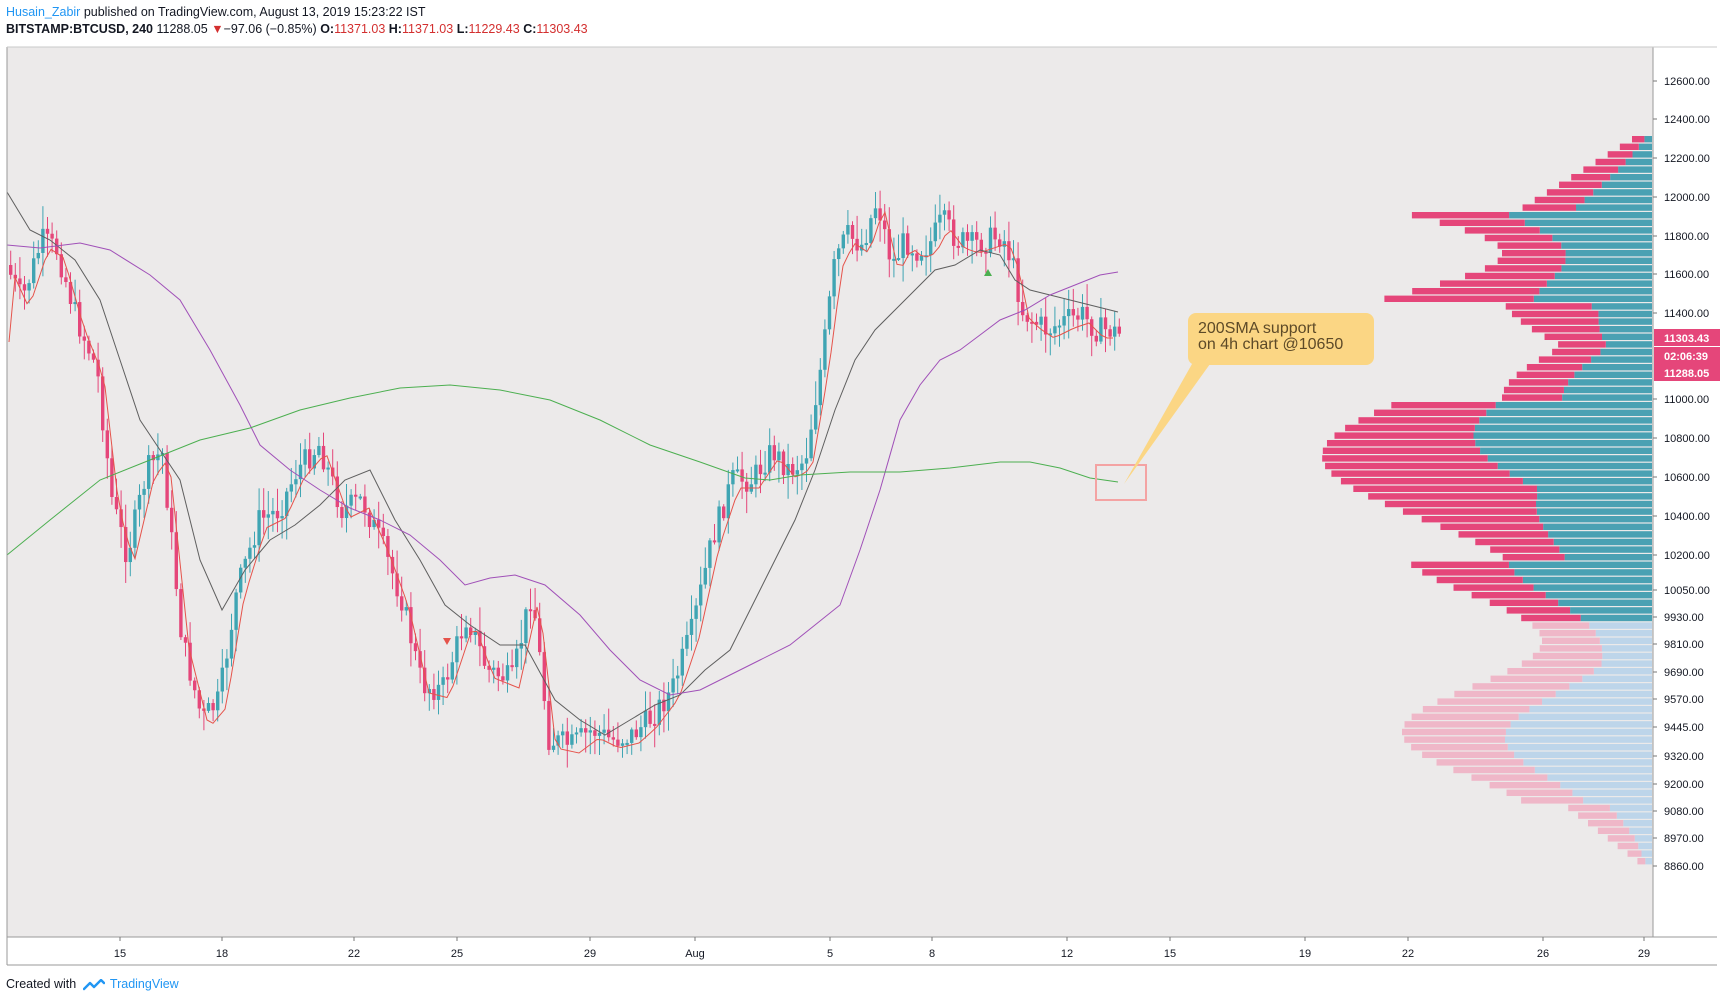  Describe the element at coordinates (1684, 867) in the screenshot. I see `y-tick-label: 8860.00` at that location.